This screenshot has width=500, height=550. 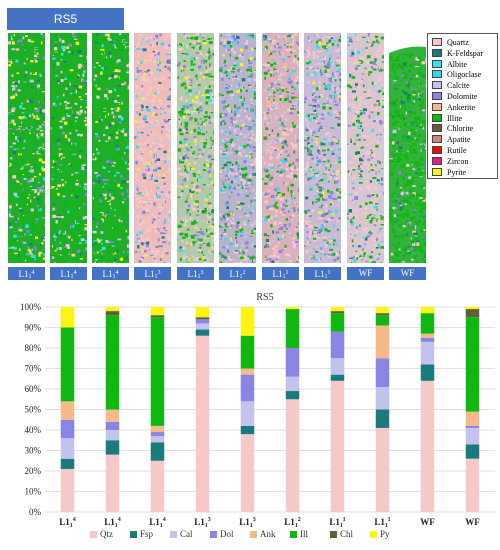 I want to click on legend-item-apatite: Apatite, so click(x=464, y=139).